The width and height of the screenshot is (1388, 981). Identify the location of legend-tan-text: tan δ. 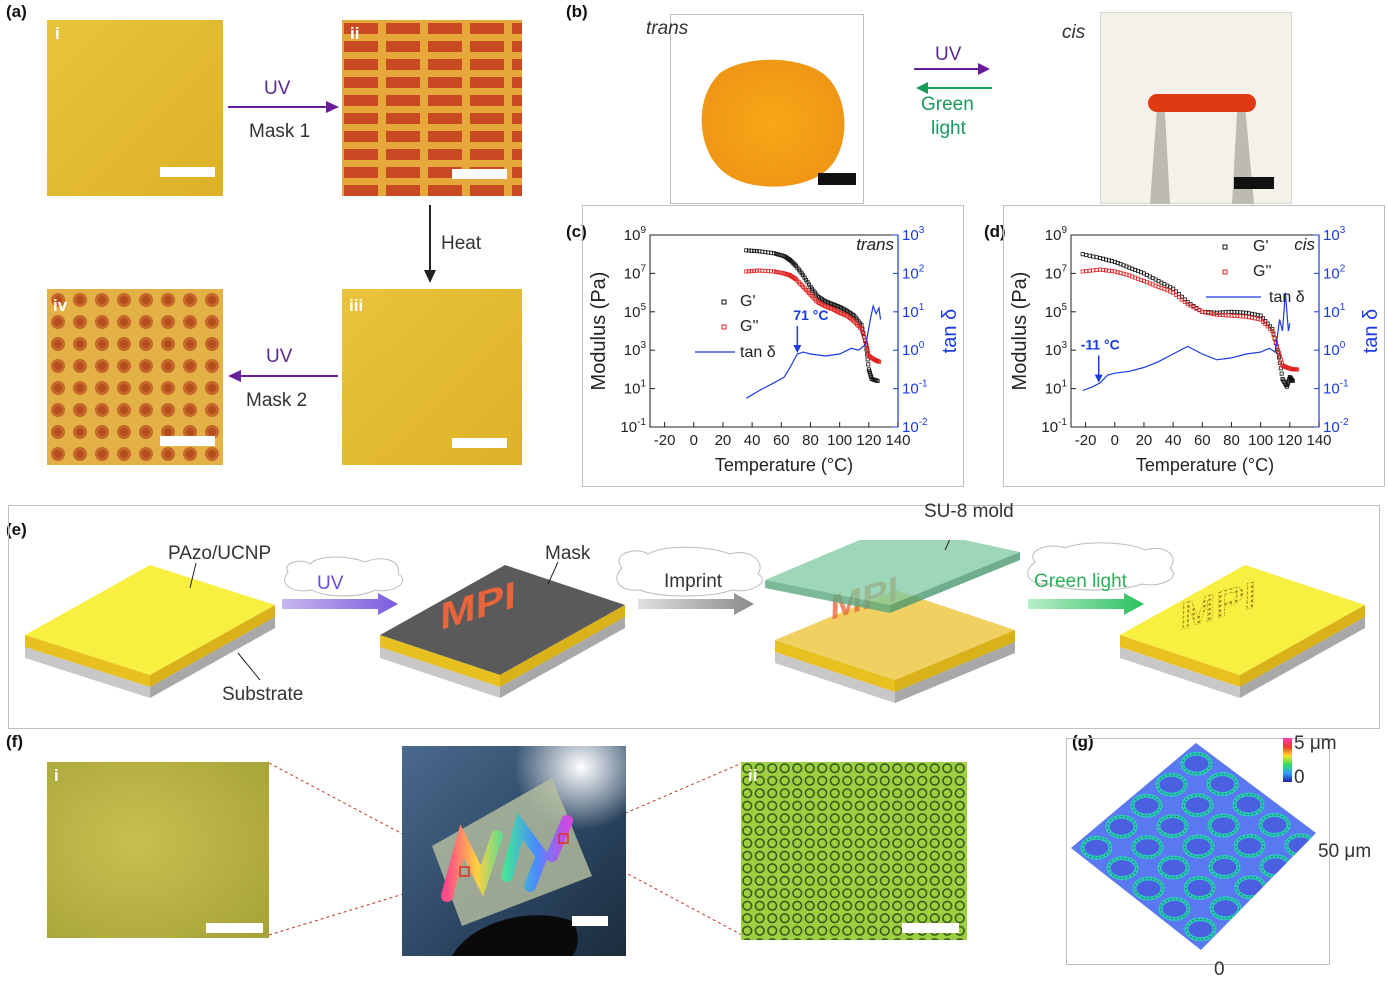
(758, 352).